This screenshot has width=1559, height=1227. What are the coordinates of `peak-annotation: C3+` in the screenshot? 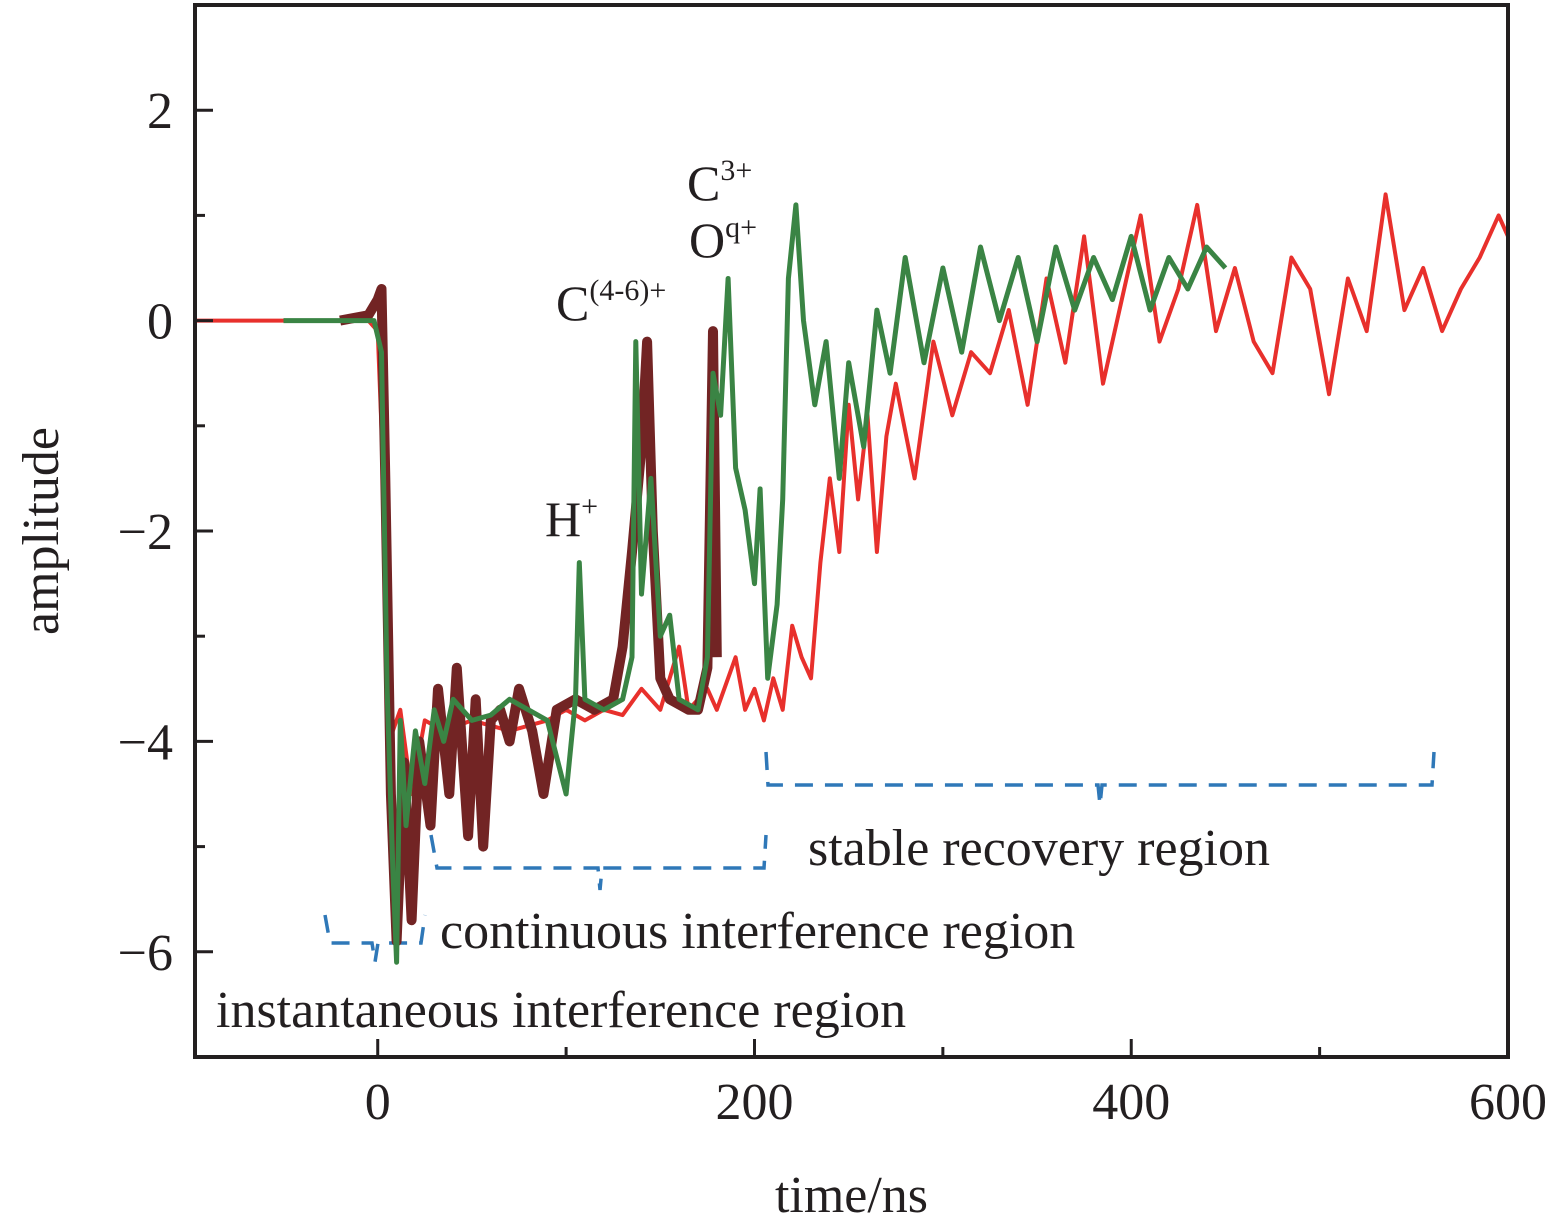 It's located at (719, 182).